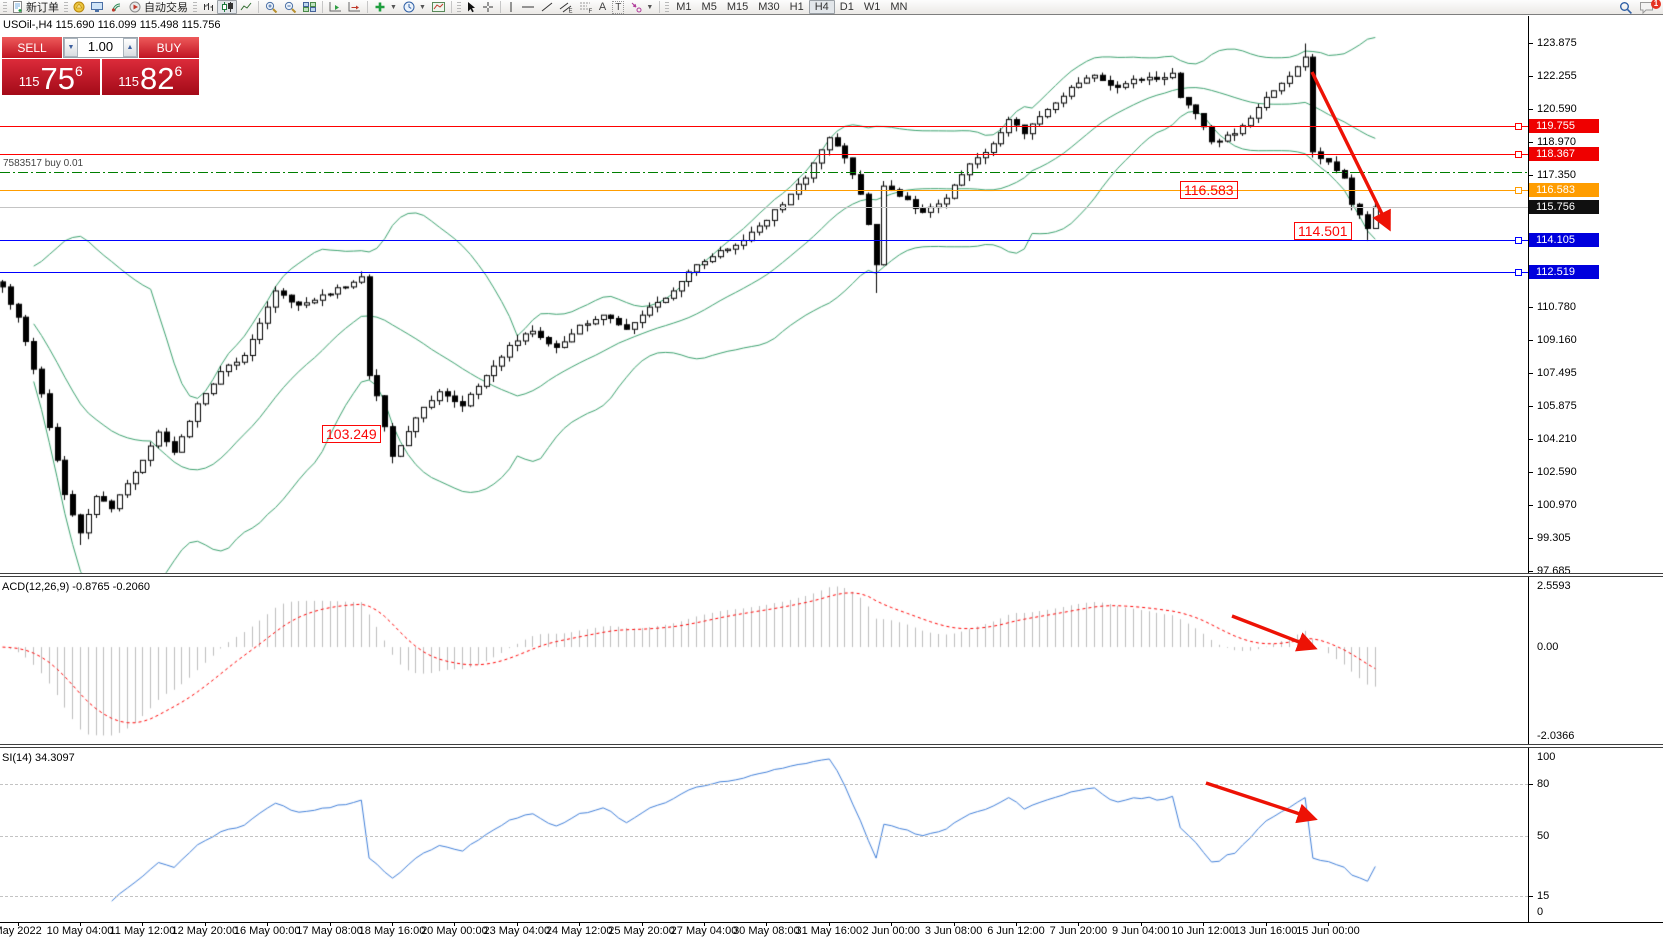  I want to click on time-axis-label: 17 May 08:00, so click(329, 931).